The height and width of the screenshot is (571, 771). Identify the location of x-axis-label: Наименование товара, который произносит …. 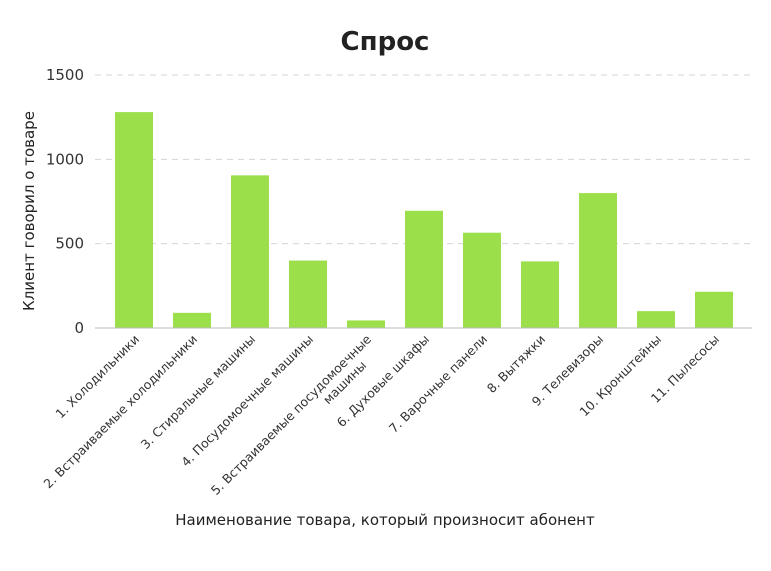
(385, 520).